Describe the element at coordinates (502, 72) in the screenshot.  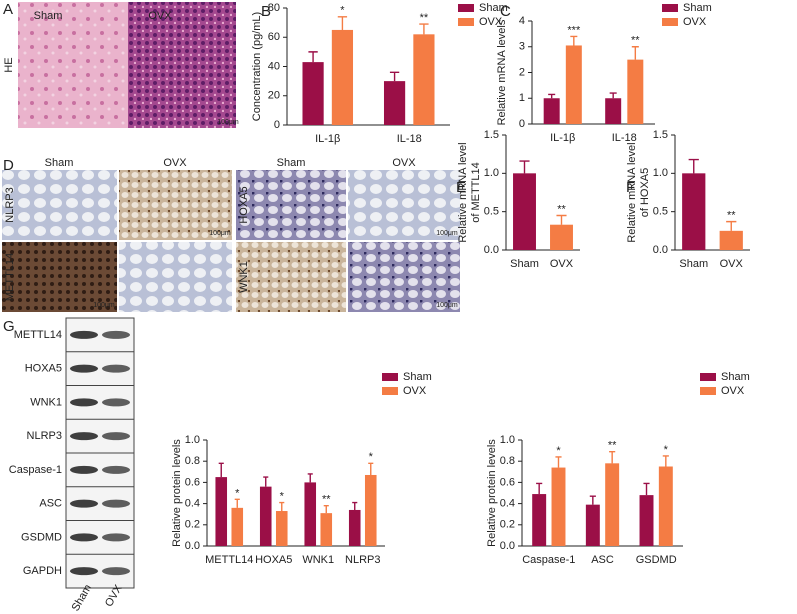
I see `y-axis-label: Relative mRNA levels` at that location.